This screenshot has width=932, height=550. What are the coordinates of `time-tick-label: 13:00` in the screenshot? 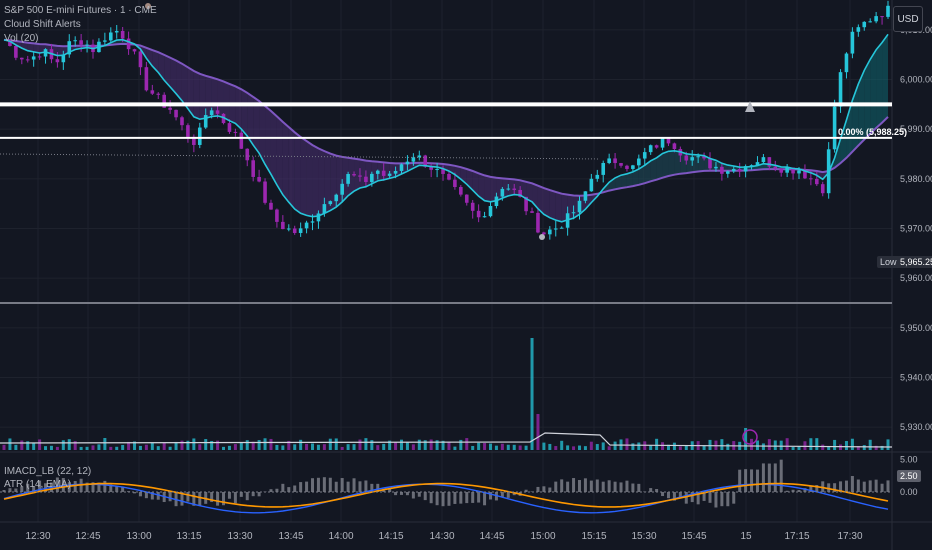 It's located at (138, 536).